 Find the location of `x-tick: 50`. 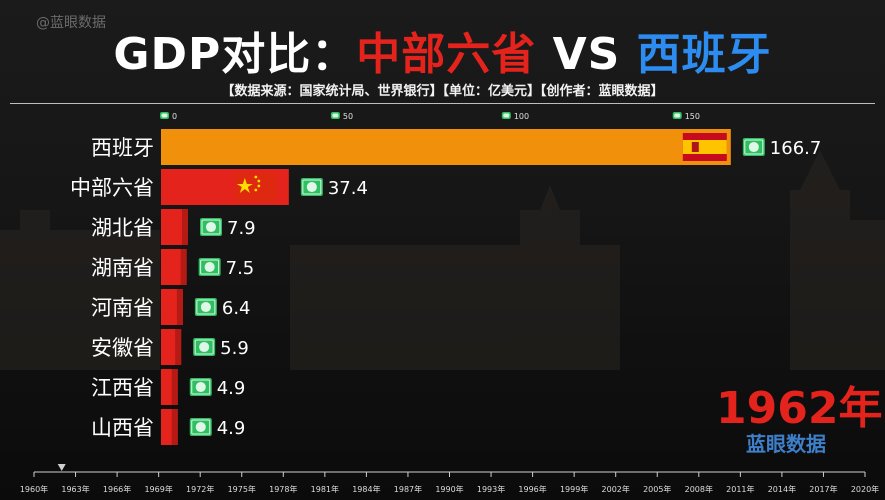

x-tick: 50 is located at coordinates (341, 116).